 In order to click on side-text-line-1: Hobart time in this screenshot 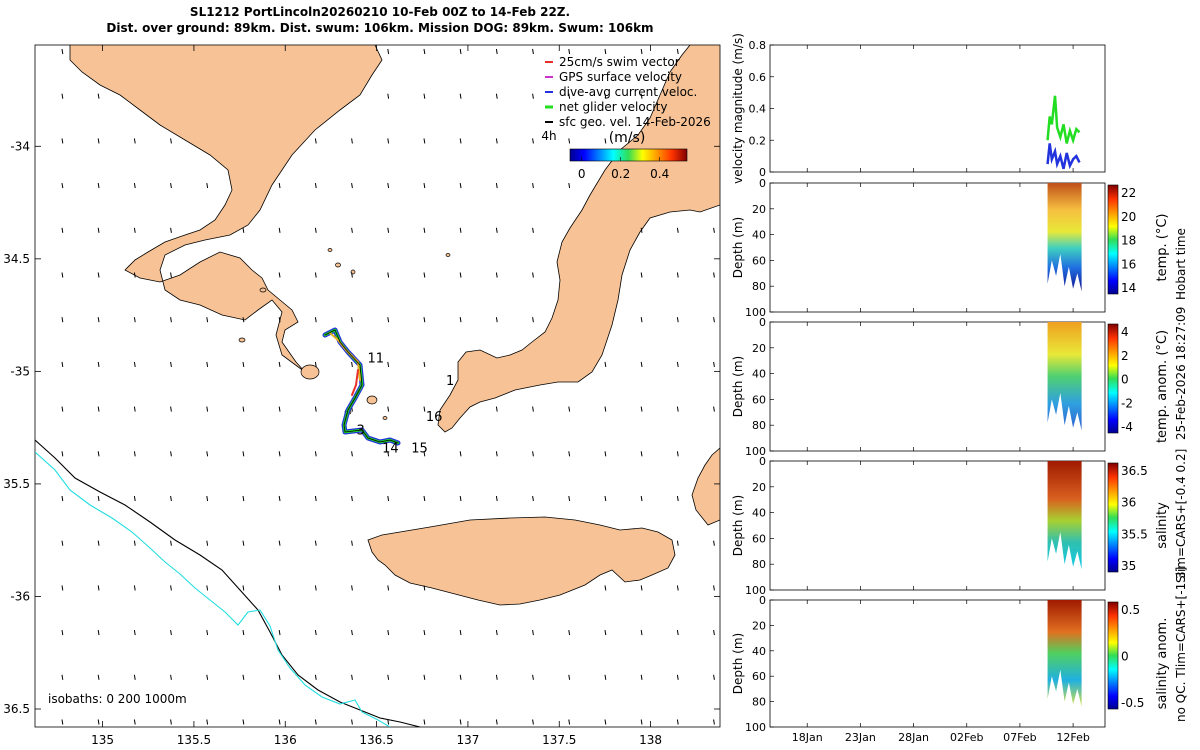, I will do `click(1181, 264)`.